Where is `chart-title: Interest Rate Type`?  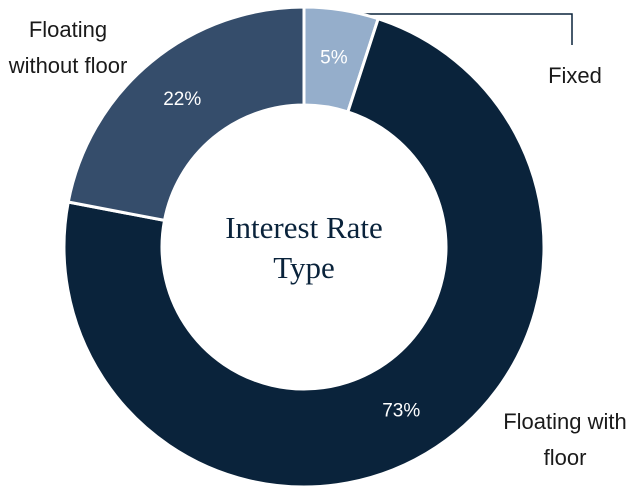
chart-title: Interest Rate Type is located at coordinates (304, 247).